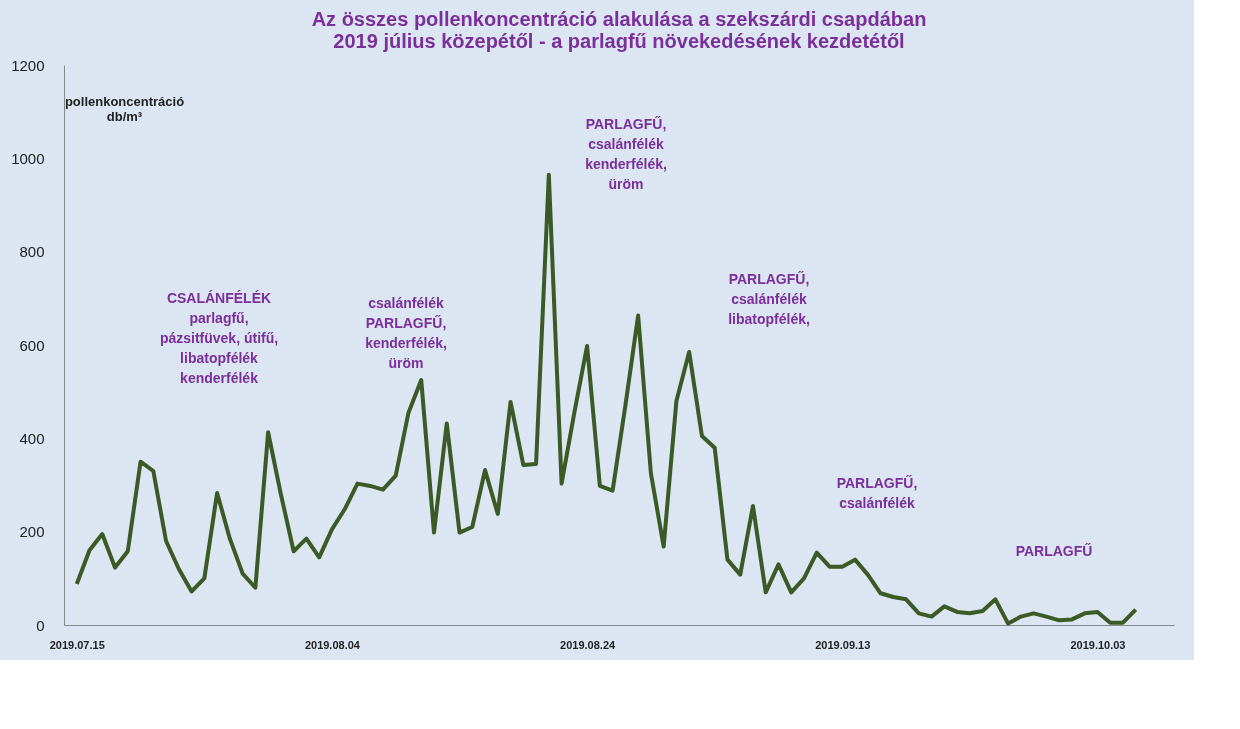 The width and height of the screenshot is (1240, 729). Describe the element at coordinates (28, 65) in the screenshot. I see `y-tick-label: 1200` at that location.